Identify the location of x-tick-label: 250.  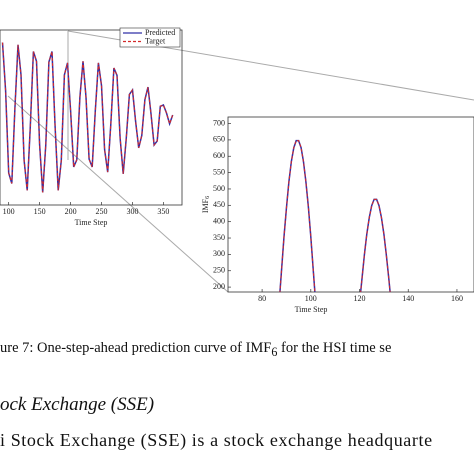
(102, 211).